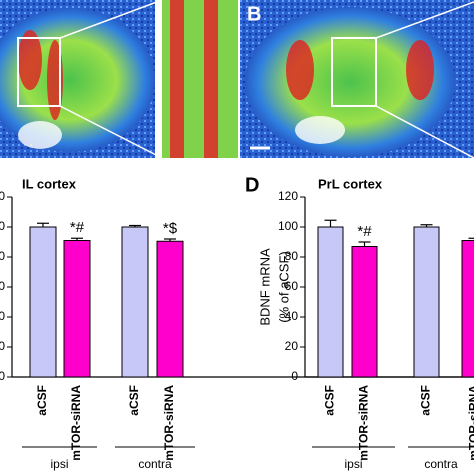  Describe the element at coordinates (283, 287) in the screenshot. I see `y-axis-label: (% of aCSF)` at that location.